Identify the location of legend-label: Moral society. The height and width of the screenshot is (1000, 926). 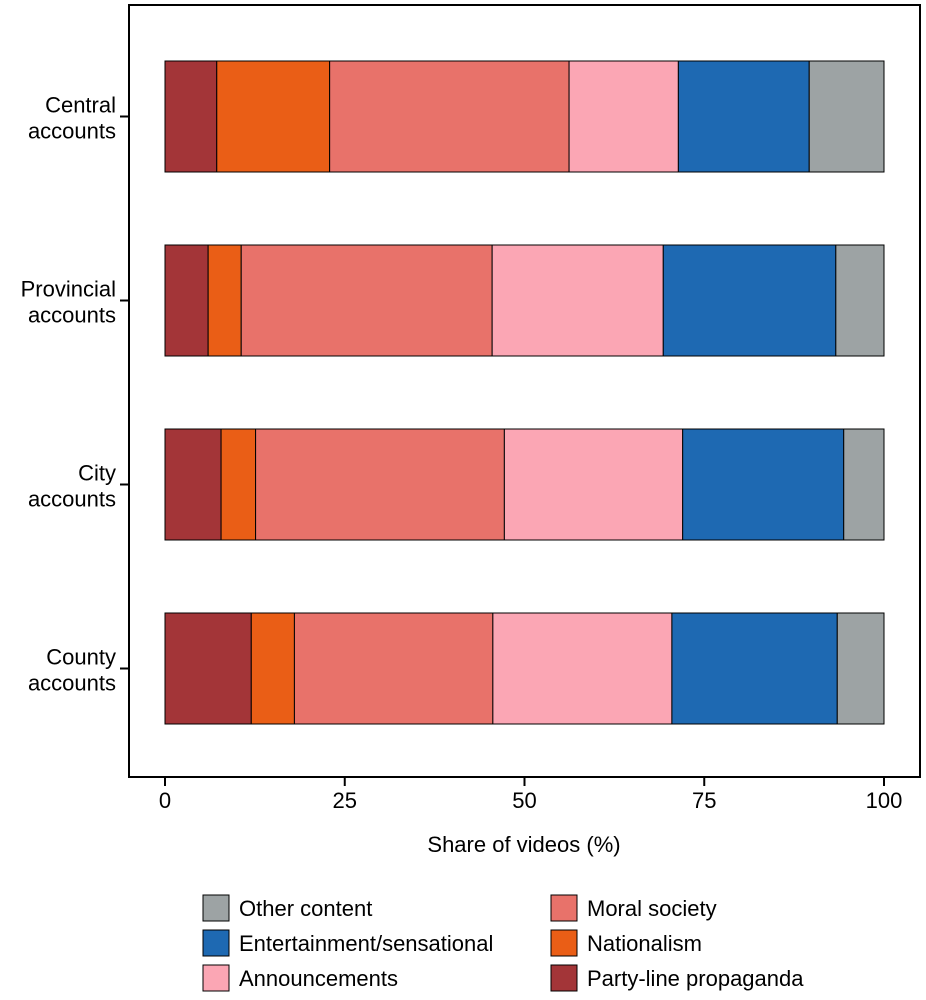
(652, 908).